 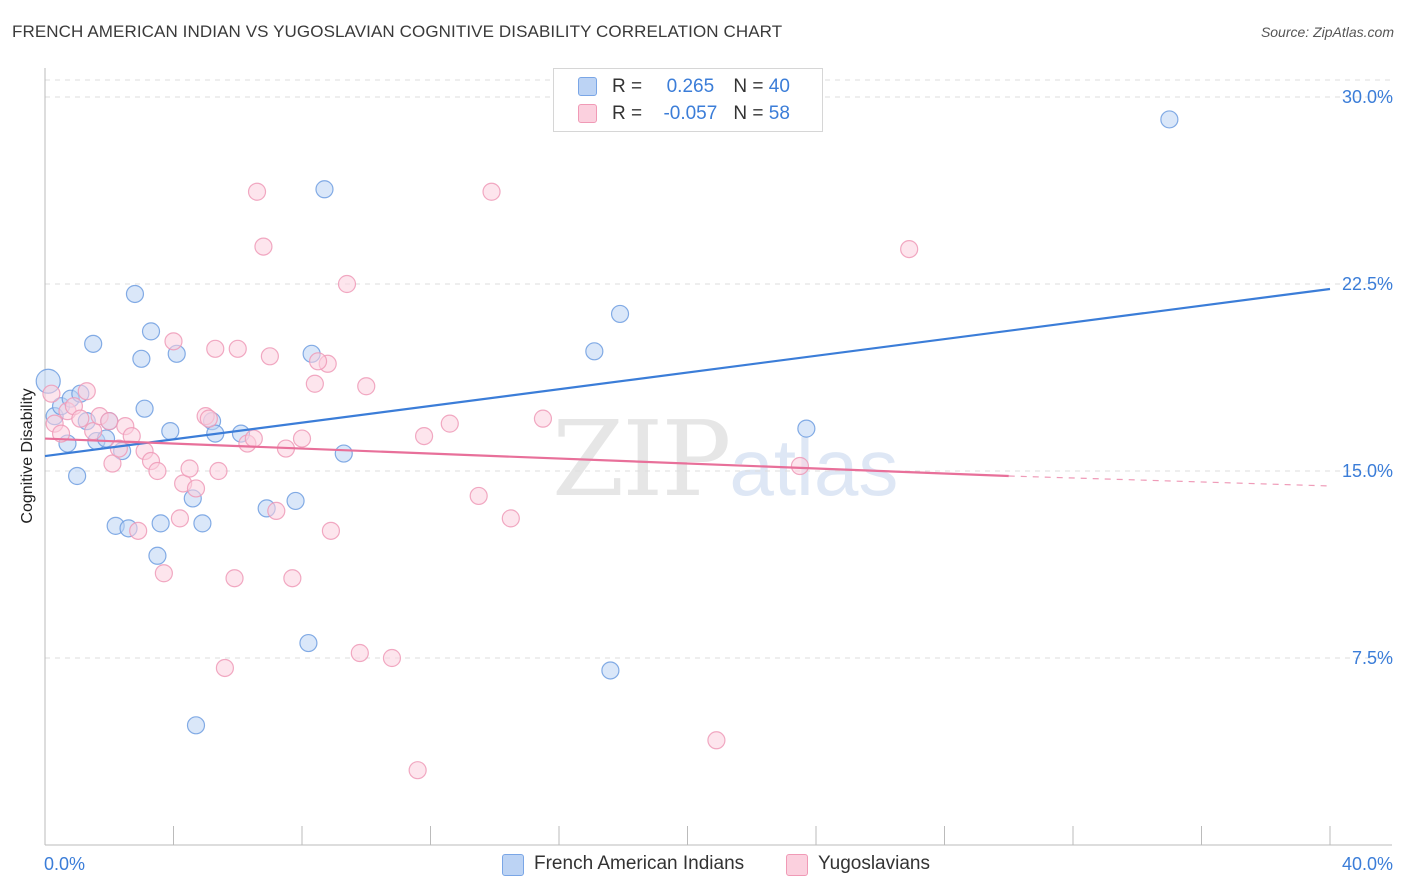 I want to click on series-legend: French American Indians Yugoslavians, so click(x=703, y=865).